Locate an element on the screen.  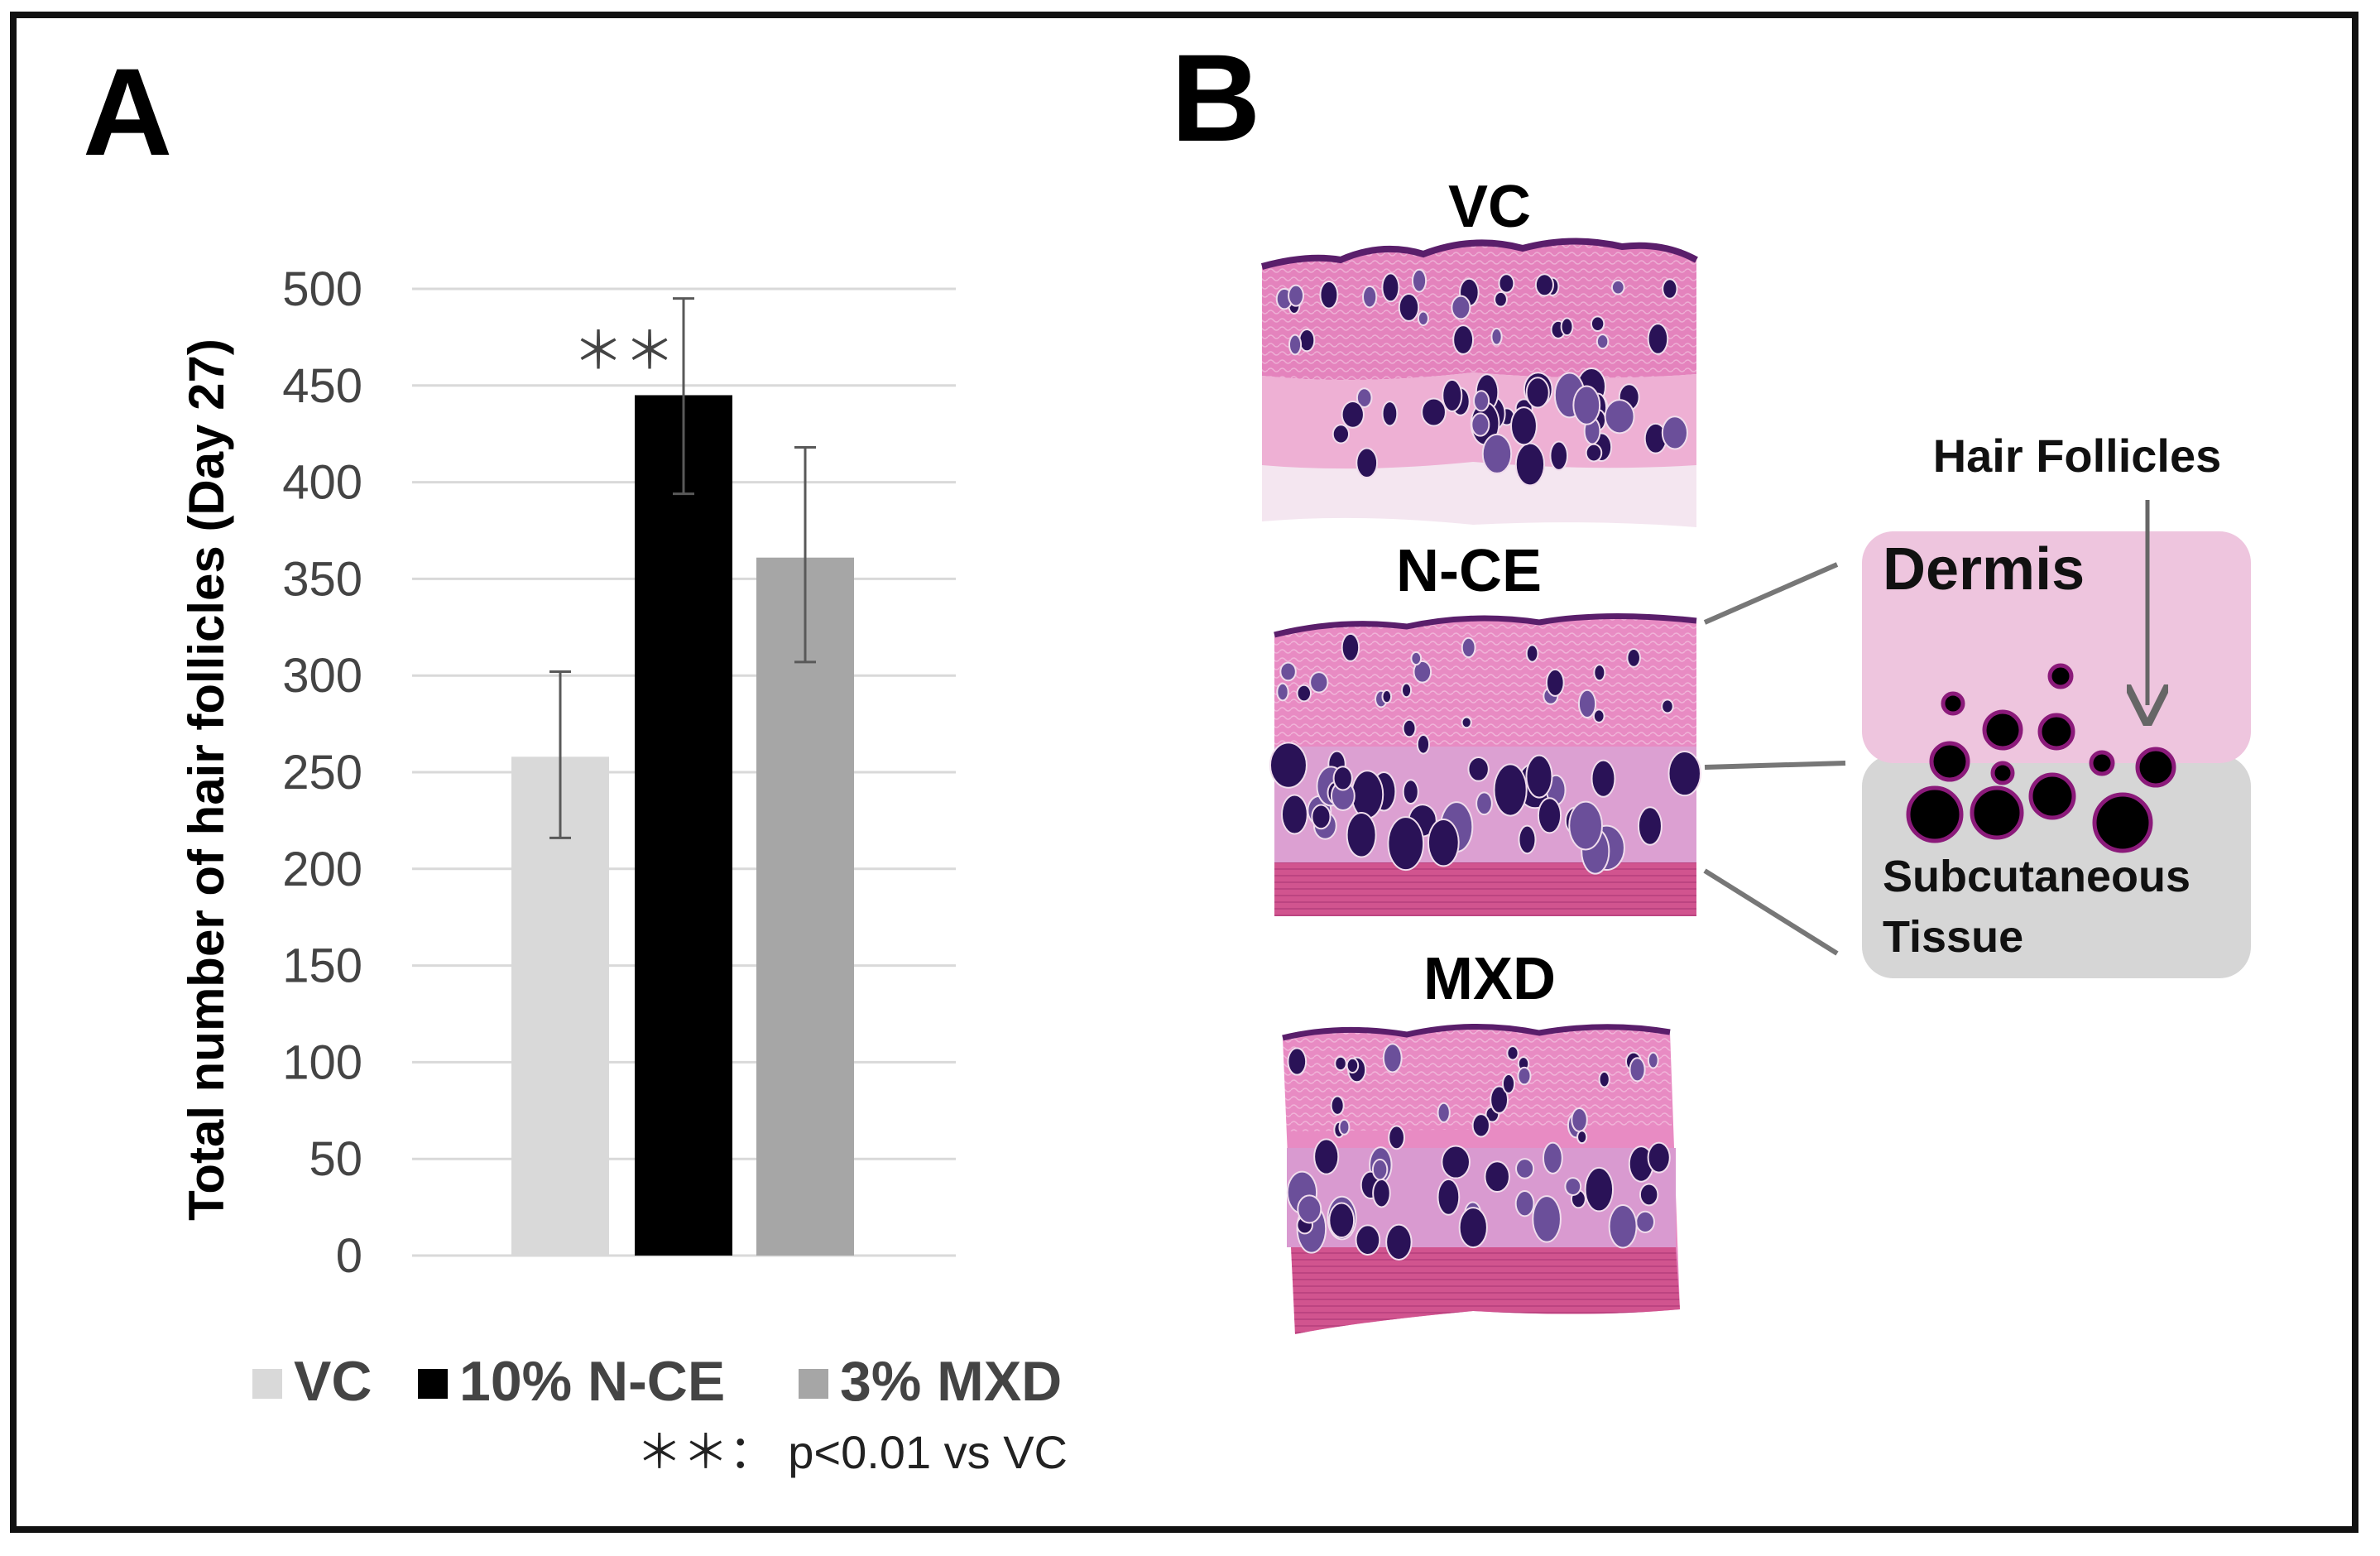
diagram-connector-lines is located at coordinates (1774, 759).